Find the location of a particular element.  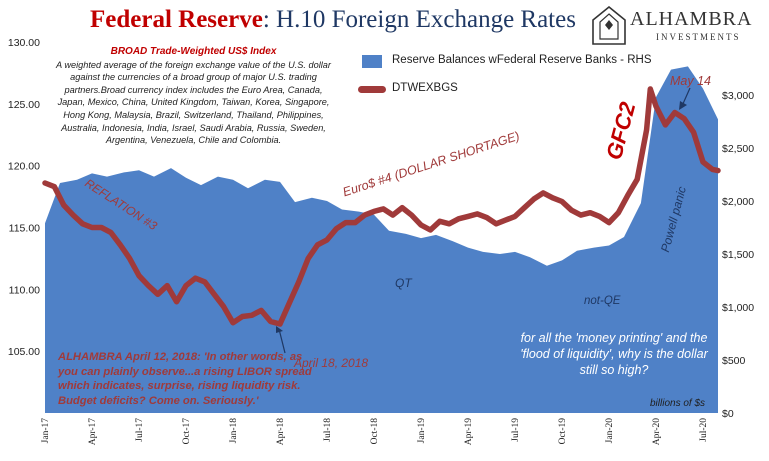

y-left-tick-label: 105.00 is located at coordinates (24, 352).